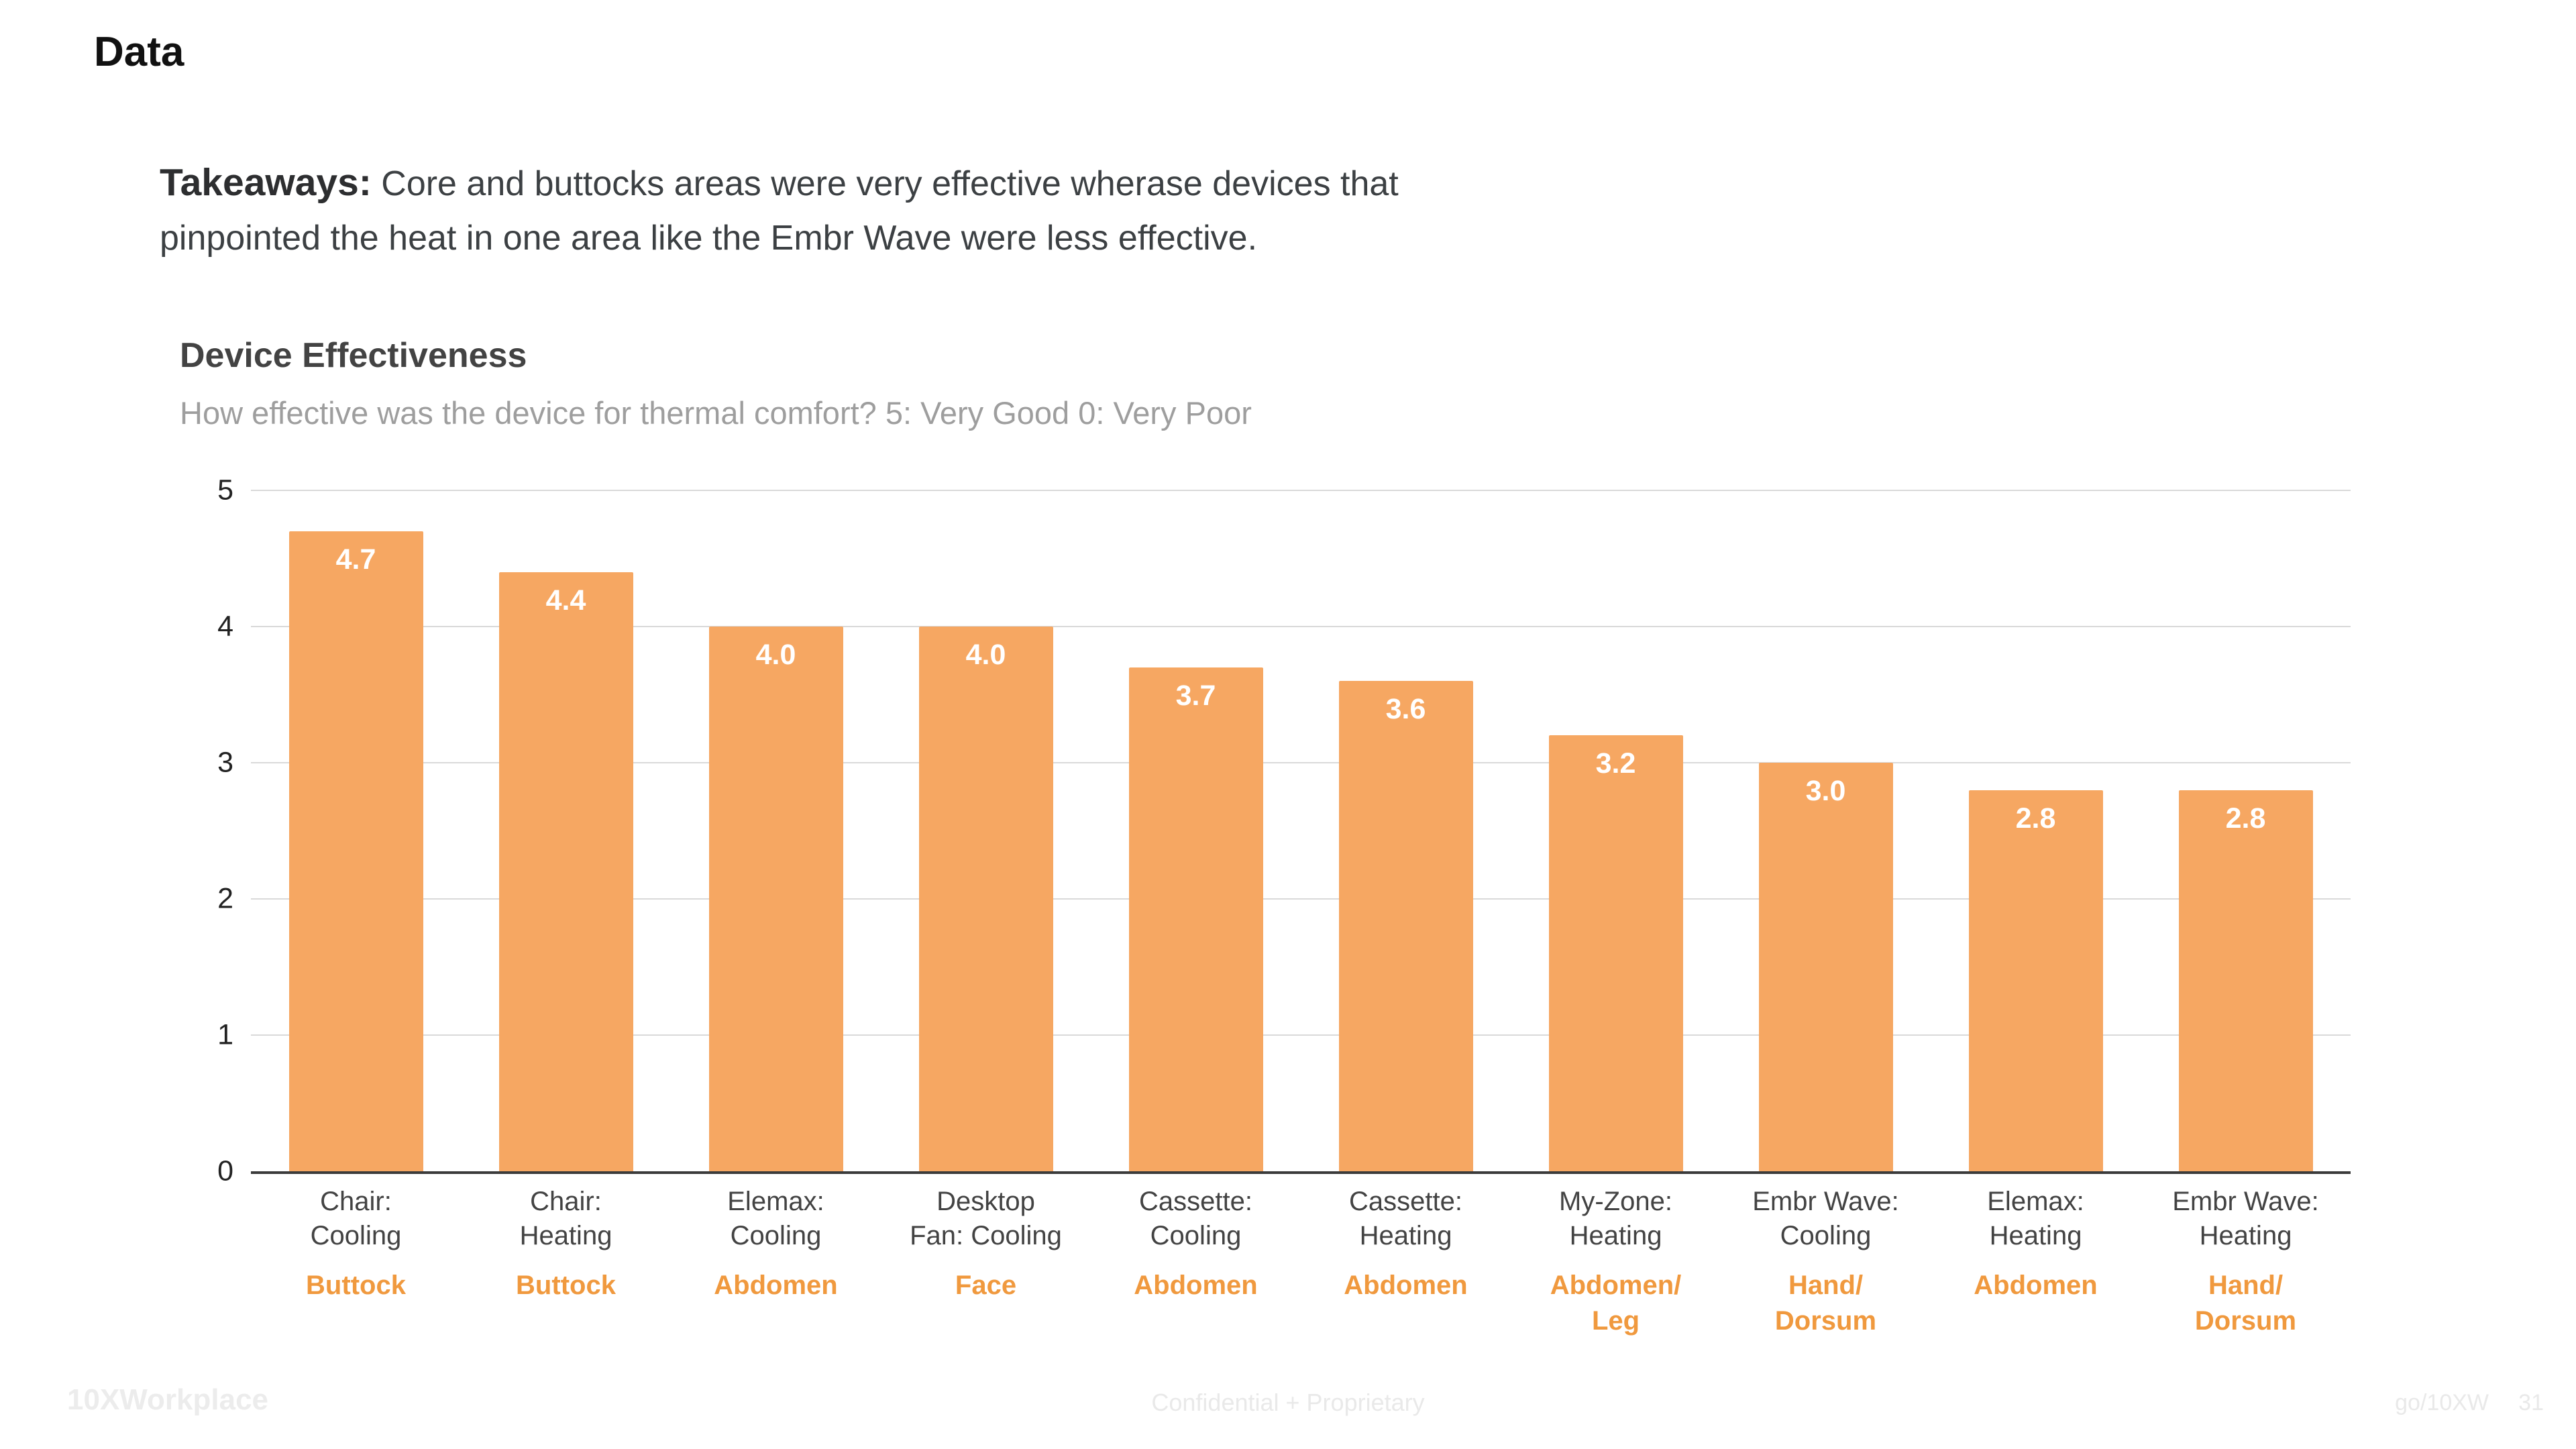  Describe the element at coordinates (225, 1171) in the screenshot. I see `y-tick-label: 0` at that location.